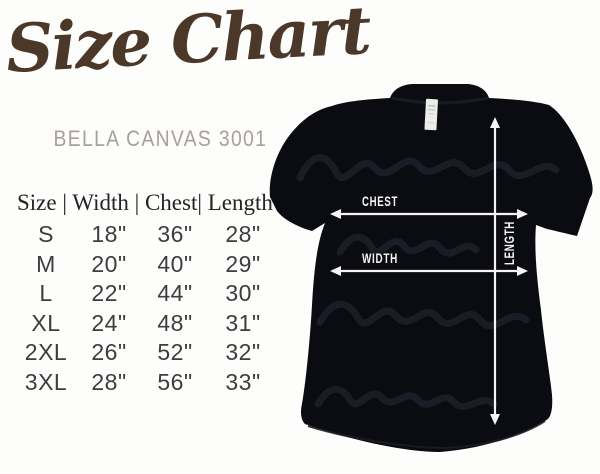 This screenshot has width=600, height=474. I want to click on chest-cell: 52", so click(175, 352).